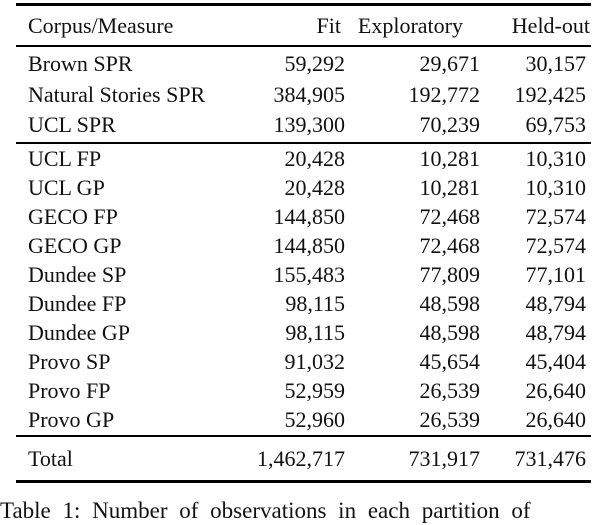 This screenshot has width=610, height=525. I want to click on table-row: GECO FP 144,850 72,468 72,574, so click(303, 217).